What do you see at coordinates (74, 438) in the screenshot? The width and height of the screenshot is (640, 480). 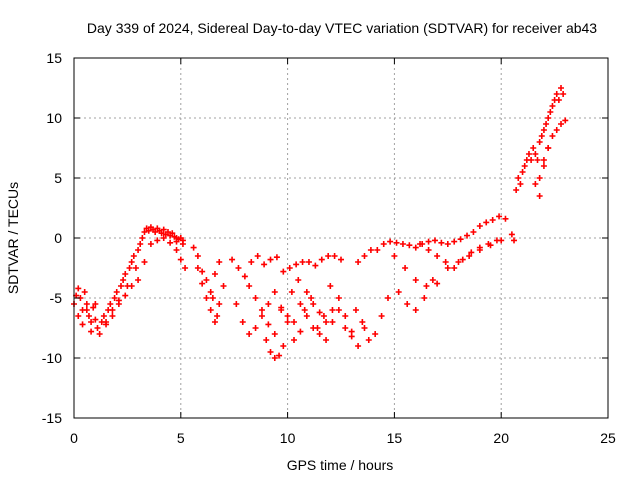 I see `x-tick-label: 0` at bounding box center [74, 438].